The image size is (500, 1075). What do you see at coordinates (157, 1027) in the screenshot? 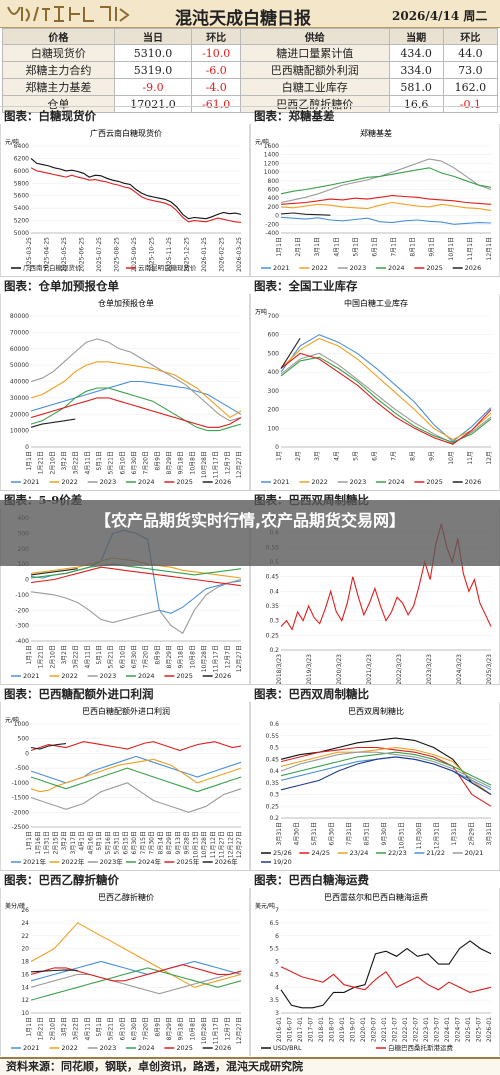
I see `x-tick-label: 8月9日` at bounding box center [157, 1027].